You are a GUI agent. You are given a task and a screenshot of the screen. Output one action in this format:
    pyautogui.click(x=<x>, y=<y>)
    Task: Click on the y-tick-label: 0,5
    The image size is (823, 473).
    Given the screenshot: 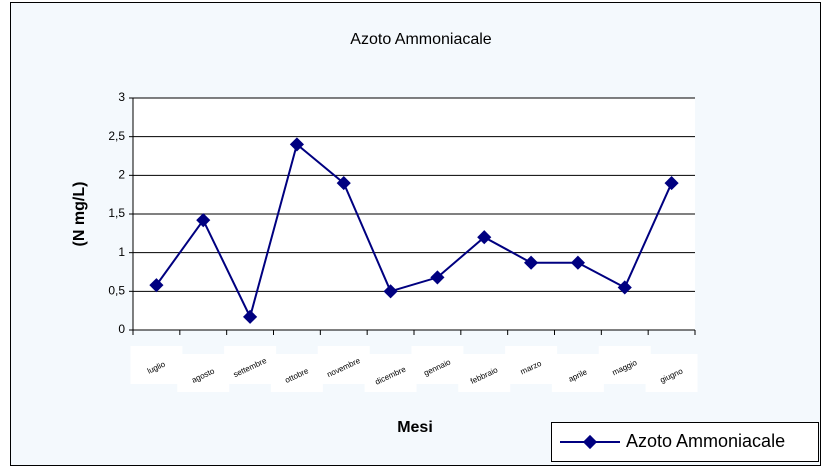 What is the action you would take?
    pyautogui.click(x=116, y=291)
    